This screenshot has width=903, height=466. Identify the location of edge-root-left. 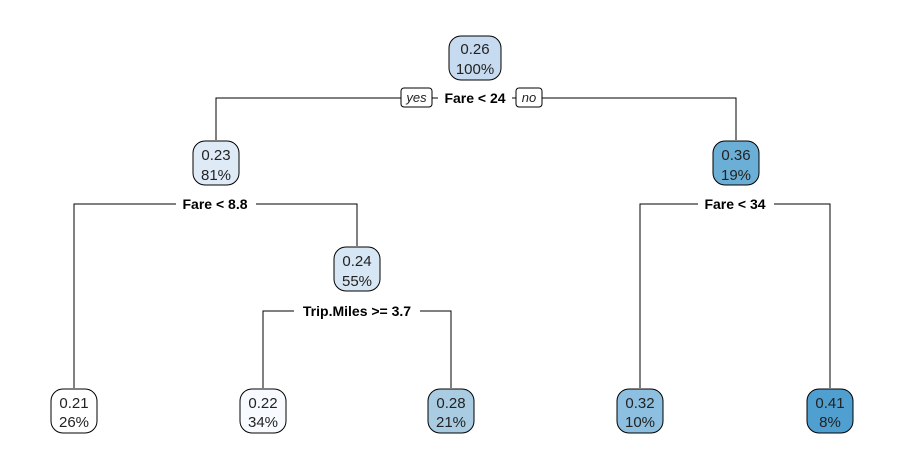
(326, 118).